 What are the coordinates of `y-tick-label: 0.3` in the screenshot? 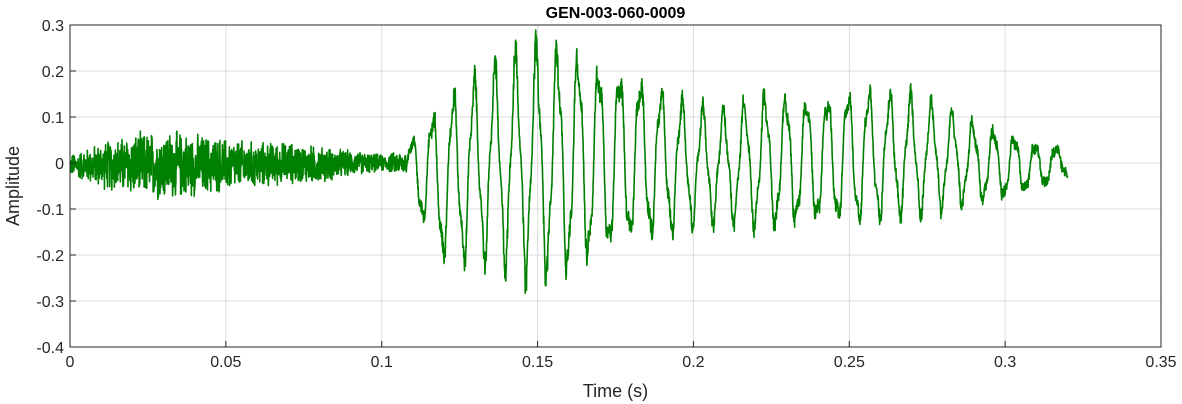 It's located at (53, 26).